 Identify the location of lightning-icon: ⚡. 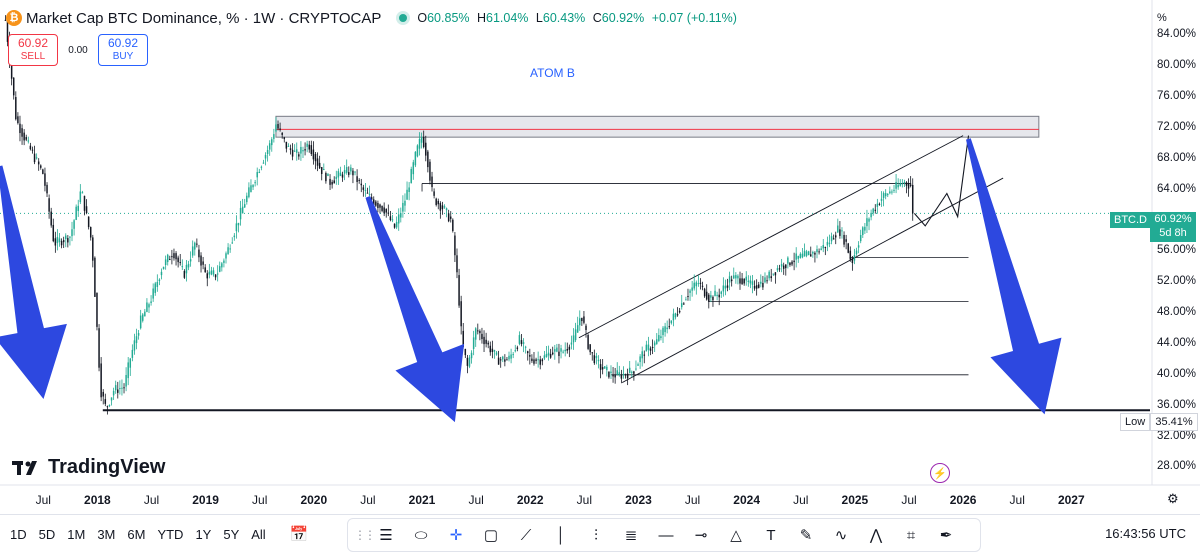
(940, 473).